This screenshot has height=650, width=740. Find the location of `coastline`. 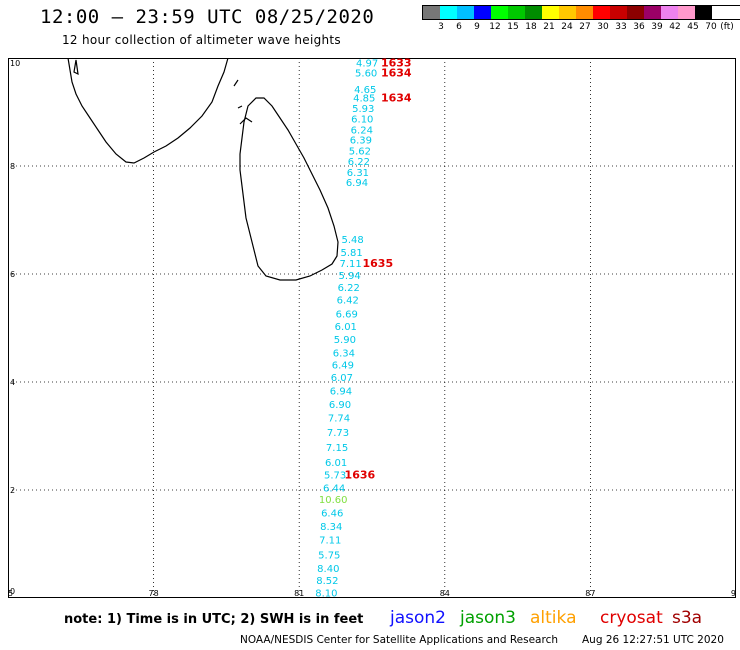

coastline is located at coordinates (203, 169).